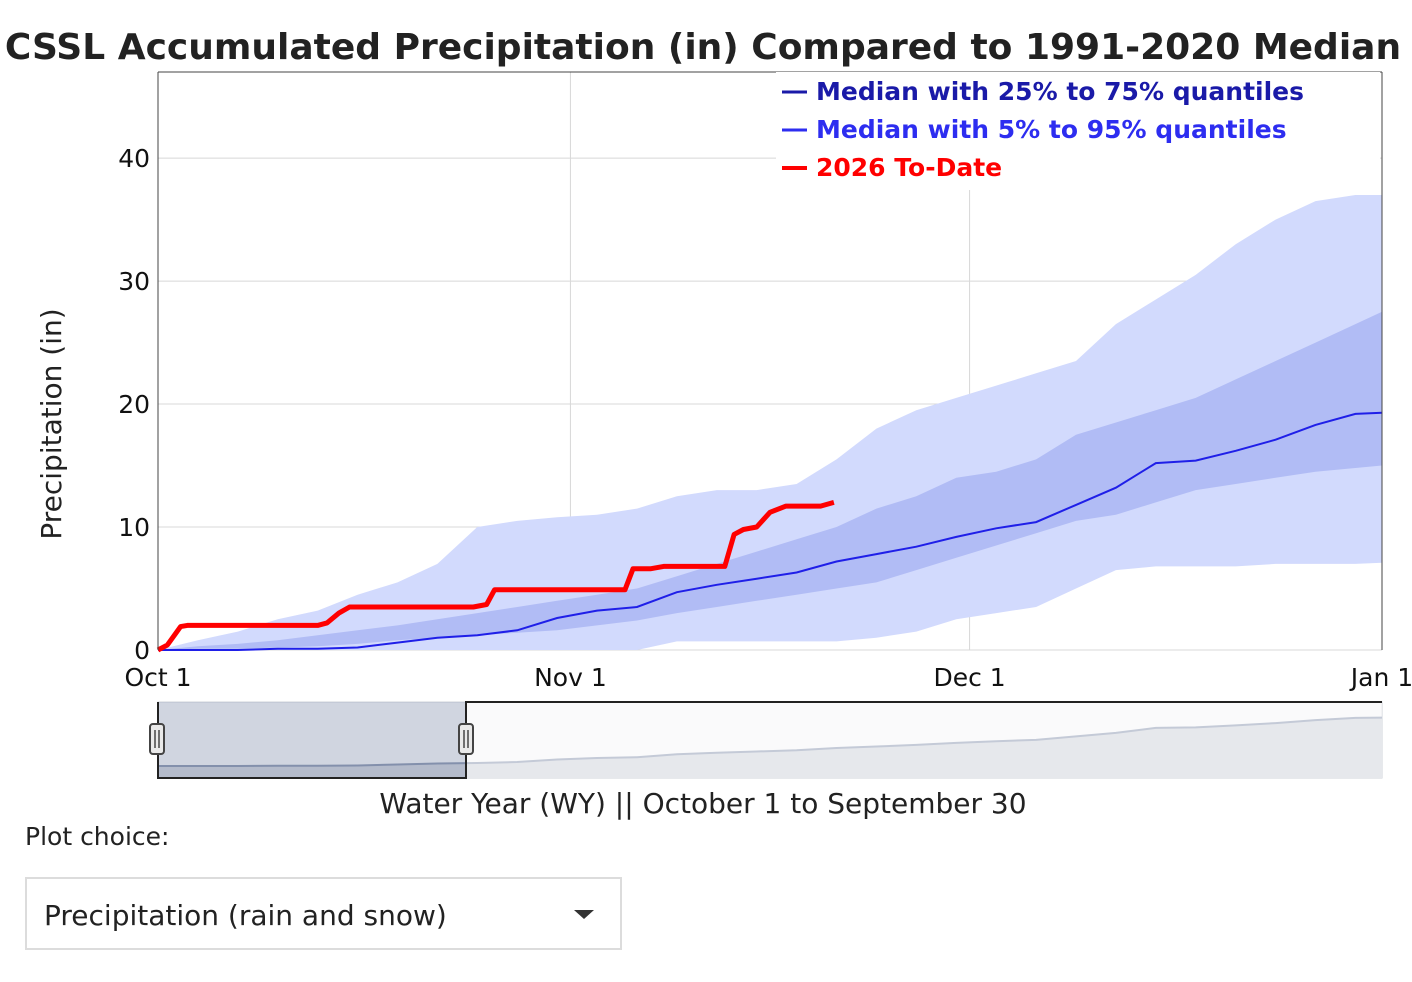 This screenshot has height=982, width=1412. What do you see at coordinates (495, 576) in the screenshot?
I see `to-date-line` at bounding box center [495, 576].